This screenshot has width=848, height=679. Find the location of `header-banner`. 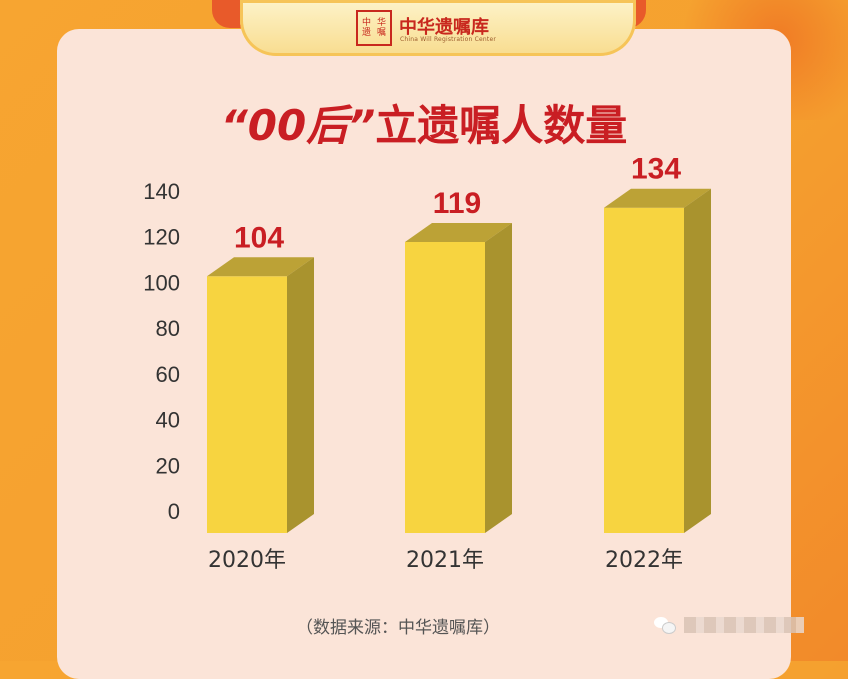

header-banner is located at coordinates (438, 28).